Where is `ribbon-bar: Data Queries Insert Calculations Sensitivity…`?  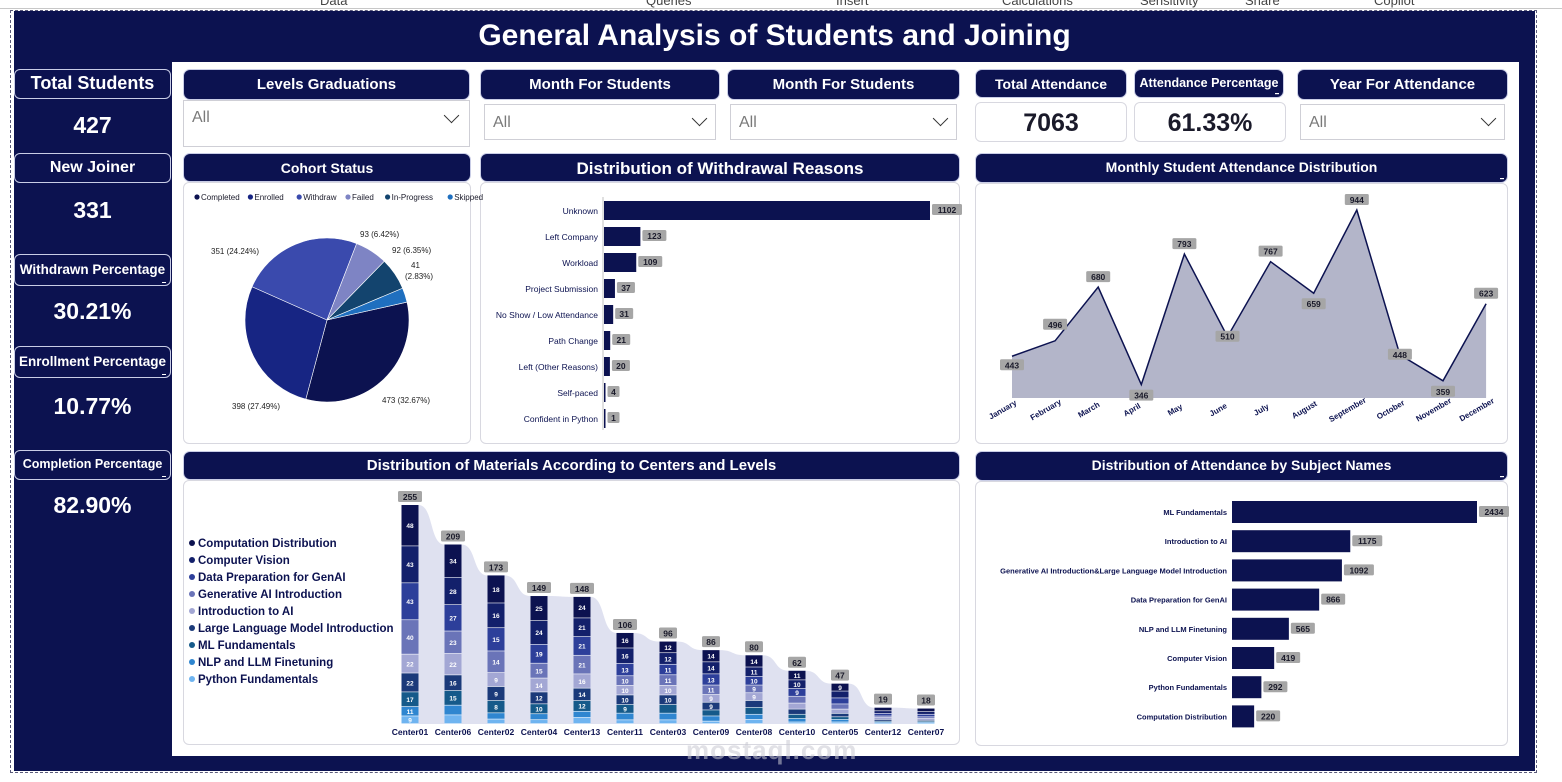
ribbon-bar: Data Queries Insert Calculations Sensitivity… is located at coordinates (781, 4).